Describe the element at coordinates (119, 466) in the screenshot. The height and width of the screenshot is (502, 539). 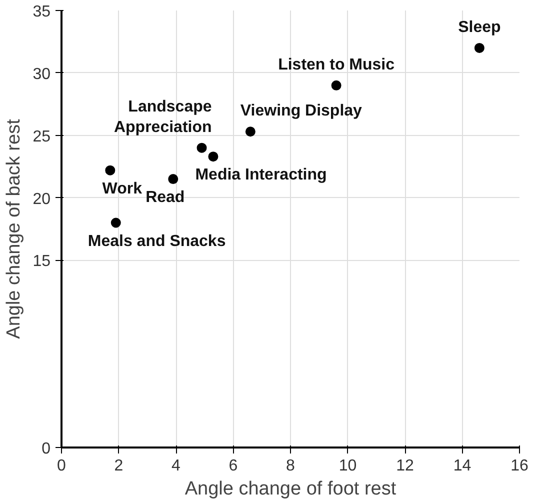
I see `x-tick-label: 2` at that location.